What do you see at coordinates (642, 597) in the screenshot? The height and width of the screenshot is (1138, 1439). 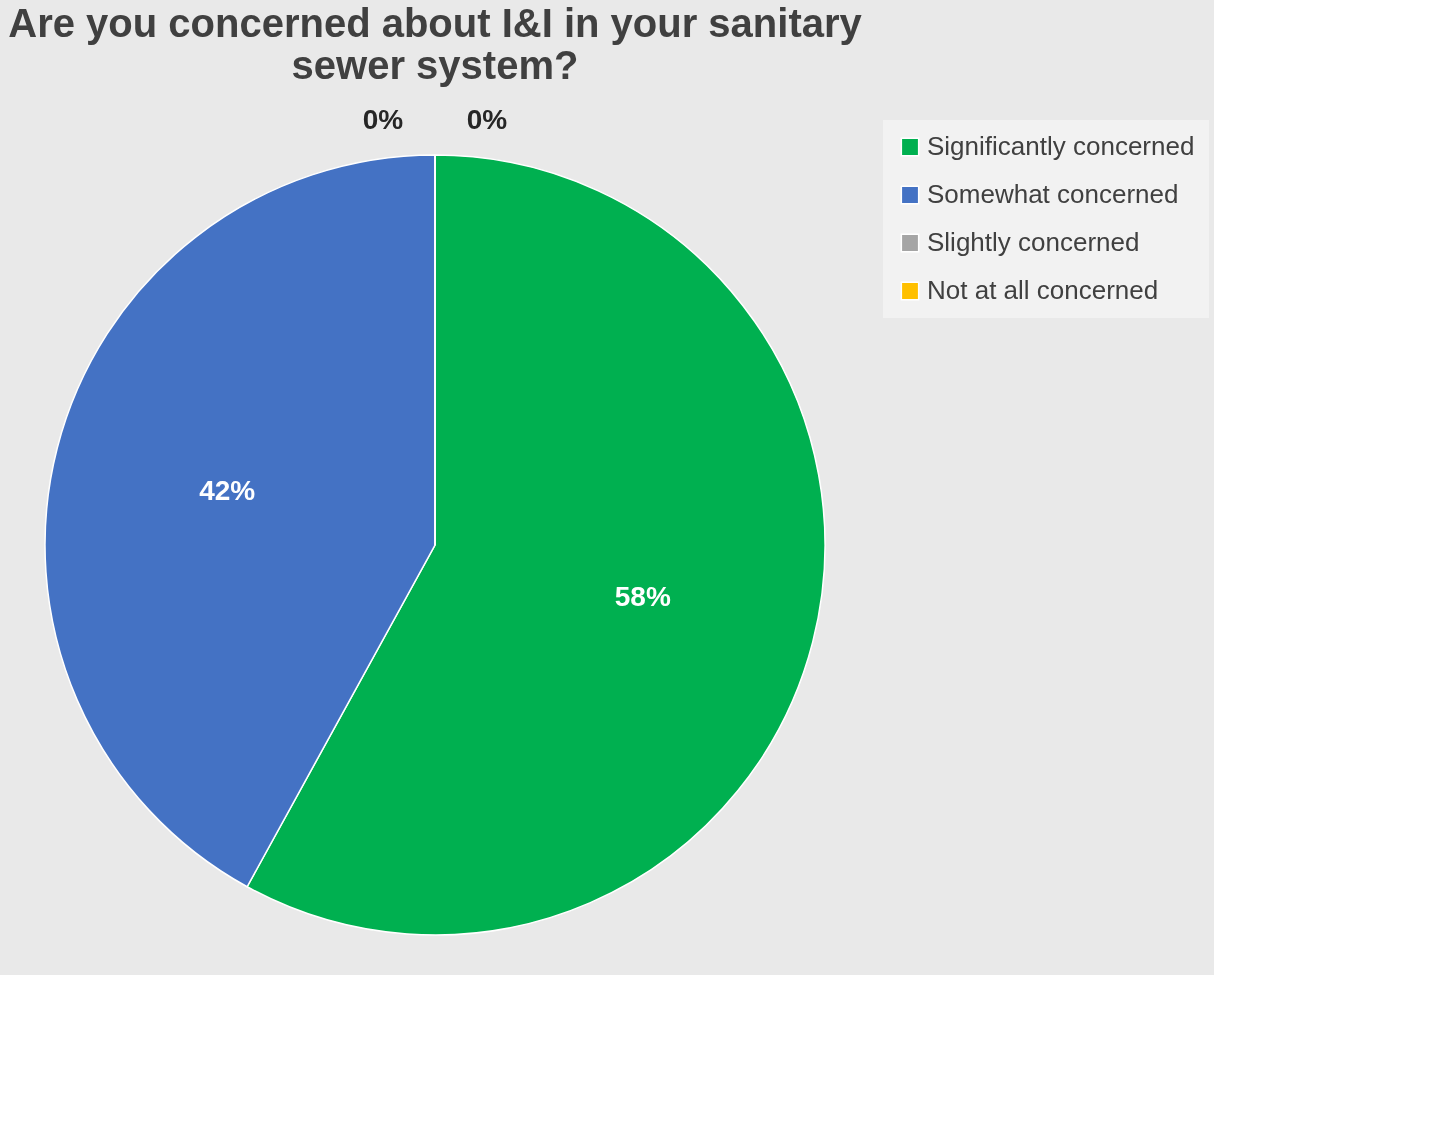 I see `data-label: 58%` at bounding box center [642, 597].